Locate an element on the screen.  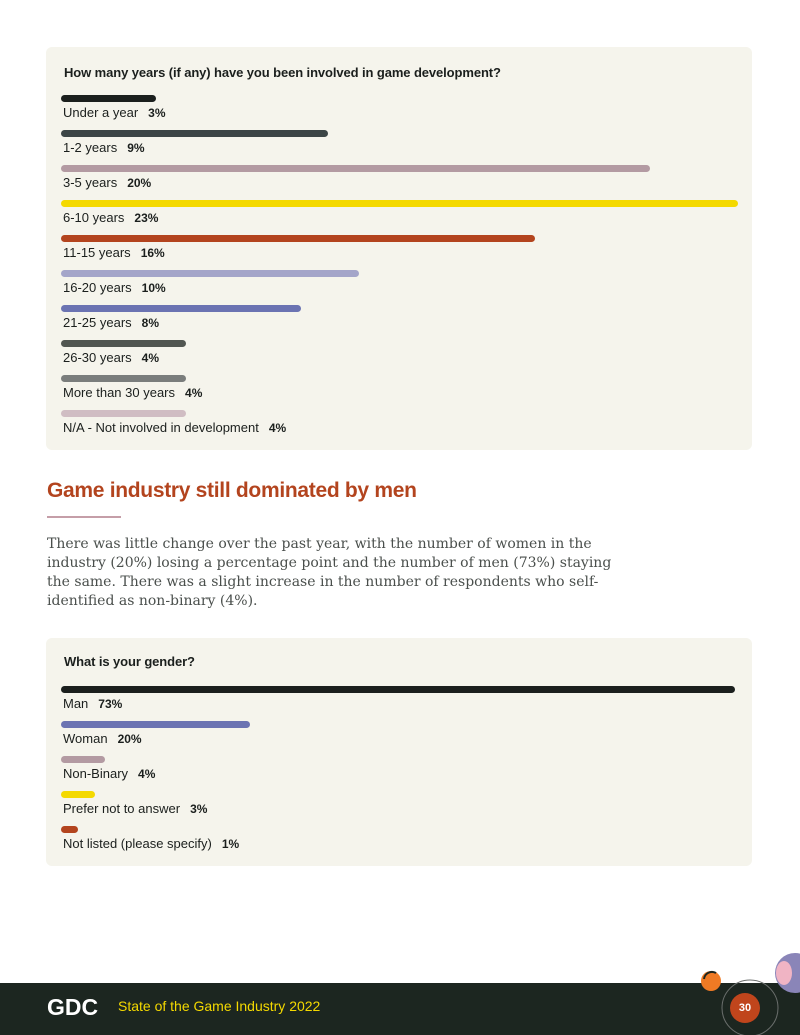
years-row: Under a year 3% is located at coordinates (401, 112).